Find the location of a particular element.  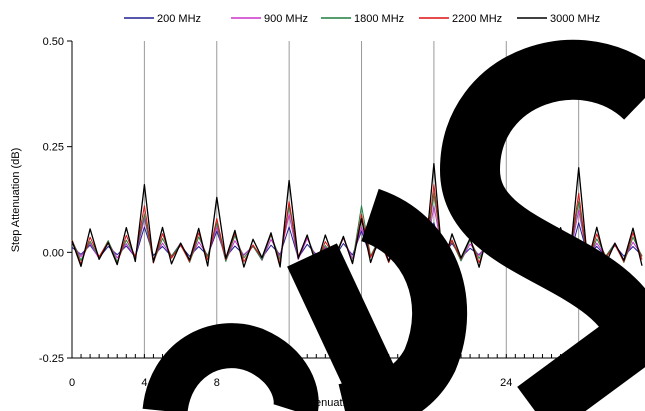

watermark-stroke-o is located at coordinates (230, 367).